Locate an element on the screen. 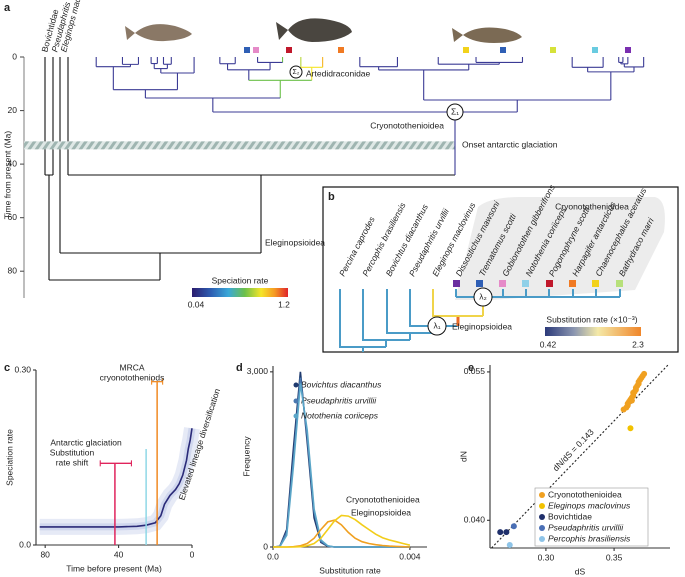 This screenshot has width=685, height=577. colorbar-min: 0.04 is located at coordinates (196, 304).